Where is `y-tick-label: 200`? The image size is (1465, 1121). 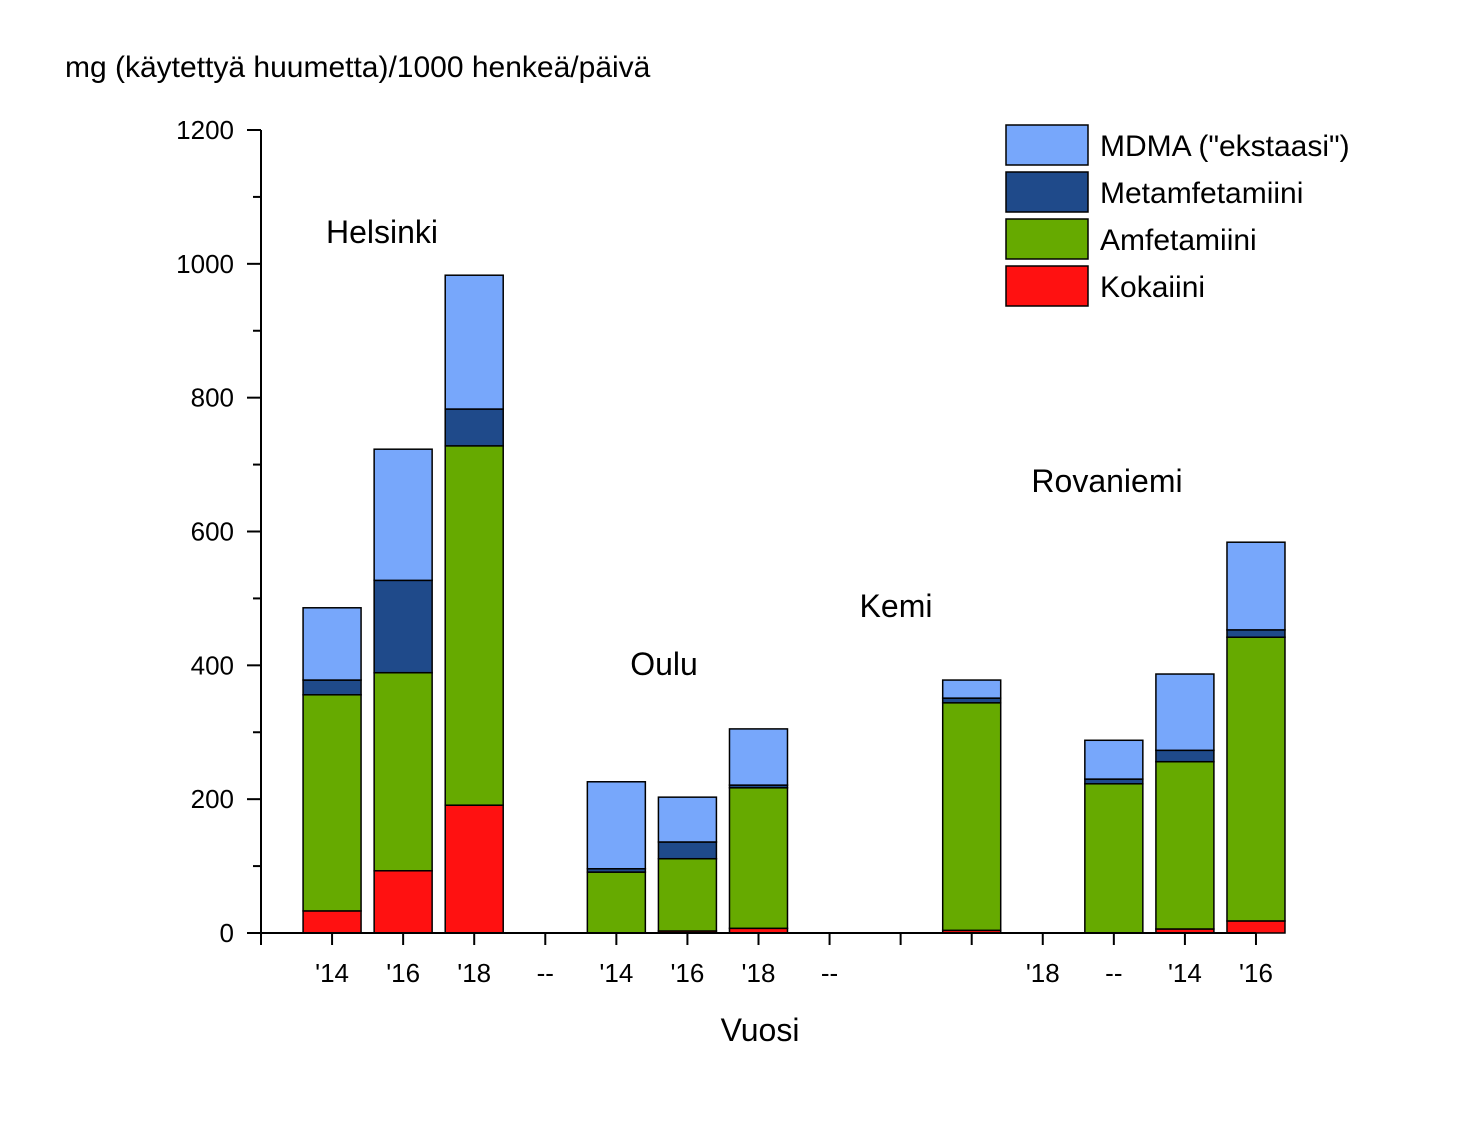
y-tick-label: 200 is located at coordinates (212, 799).